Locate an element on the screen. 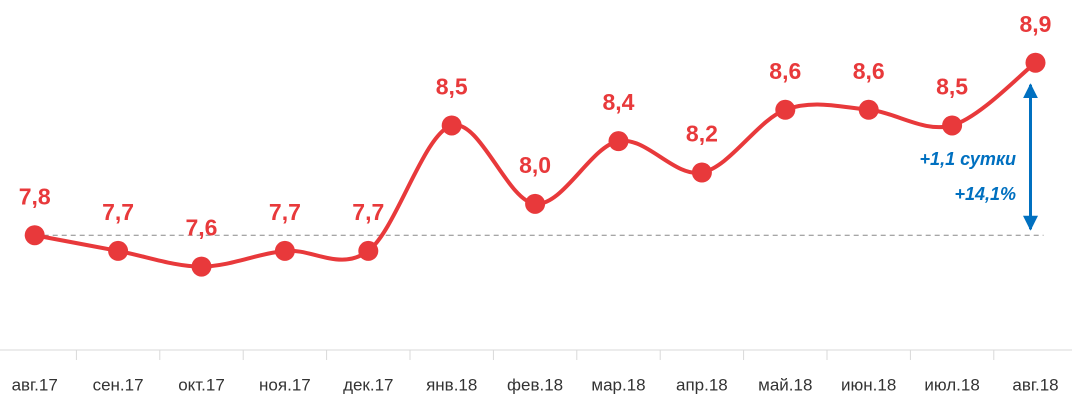 The width and height of the screenshot is (1072, 404). value-label: 8,9 is located at coordinates (1036, 24).